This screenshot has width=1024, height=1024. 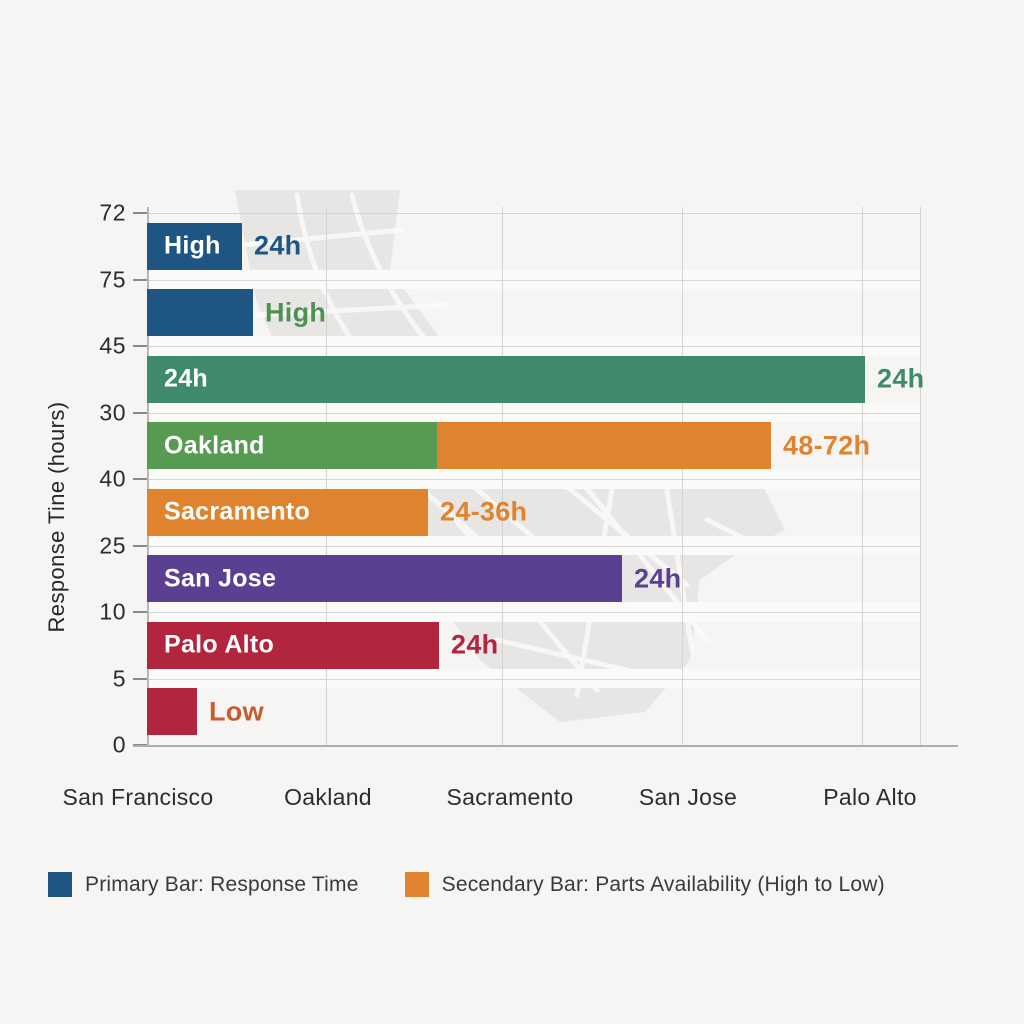 I want to click on bar-value-label: 48-72h, so click(x=827, y=445).